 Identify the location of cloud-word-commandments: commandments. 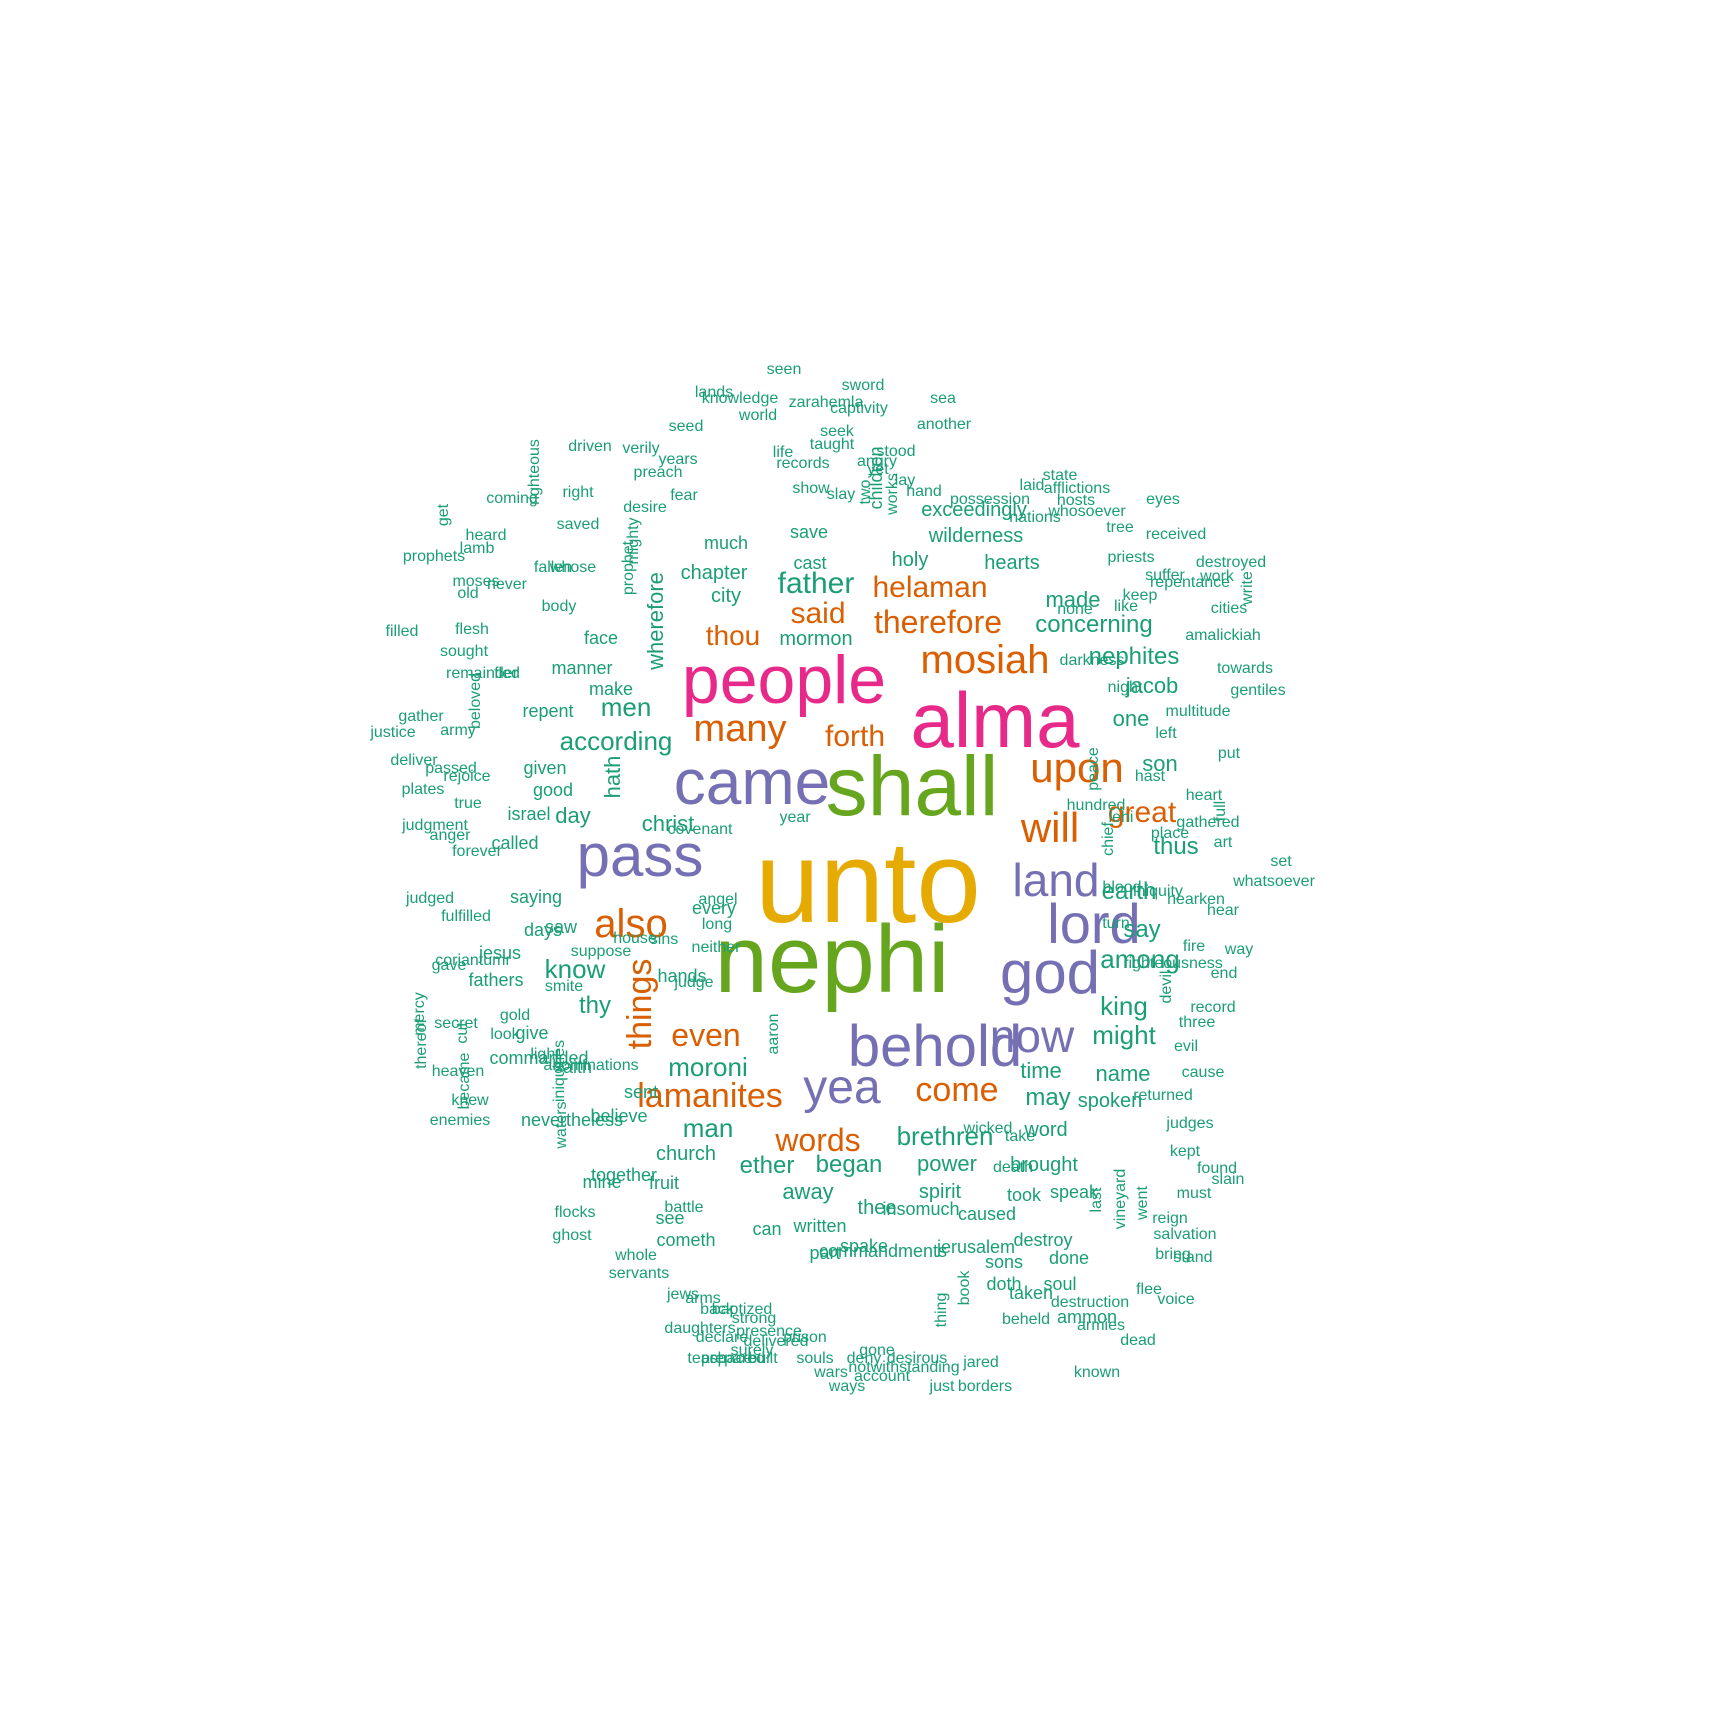
(883, 1251).